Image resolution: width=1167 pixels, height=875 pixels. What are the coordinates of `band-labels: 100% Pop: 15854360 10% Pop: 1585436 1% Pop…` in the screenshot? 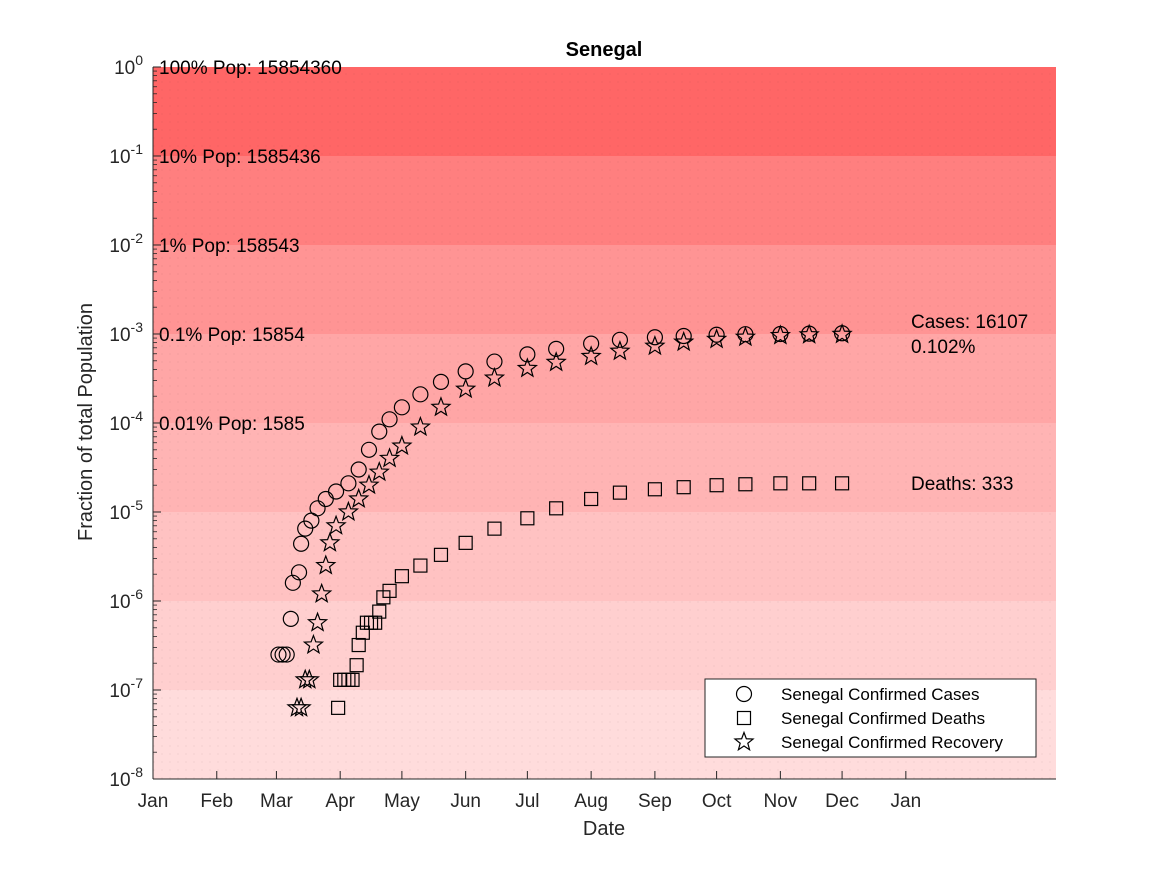 It's located at (250, 246).